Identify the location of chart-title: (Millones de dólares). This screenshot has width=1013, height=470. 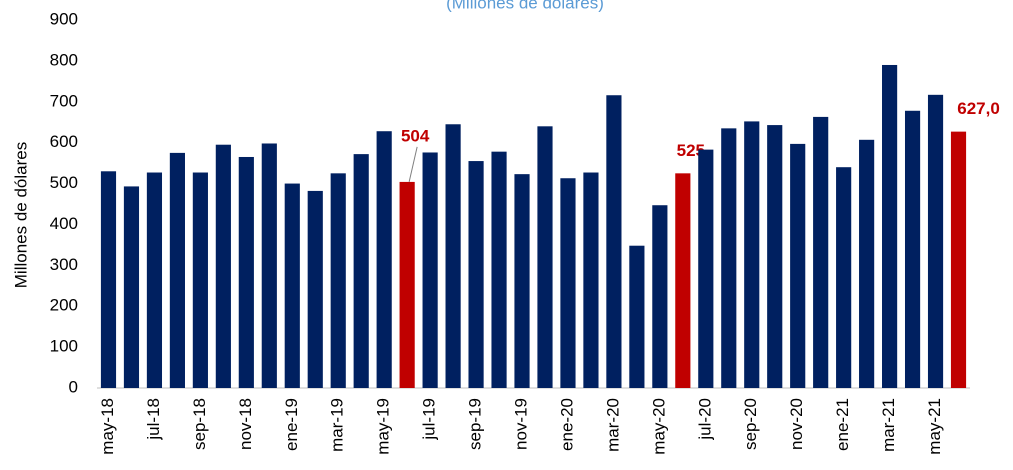
(525, 6).